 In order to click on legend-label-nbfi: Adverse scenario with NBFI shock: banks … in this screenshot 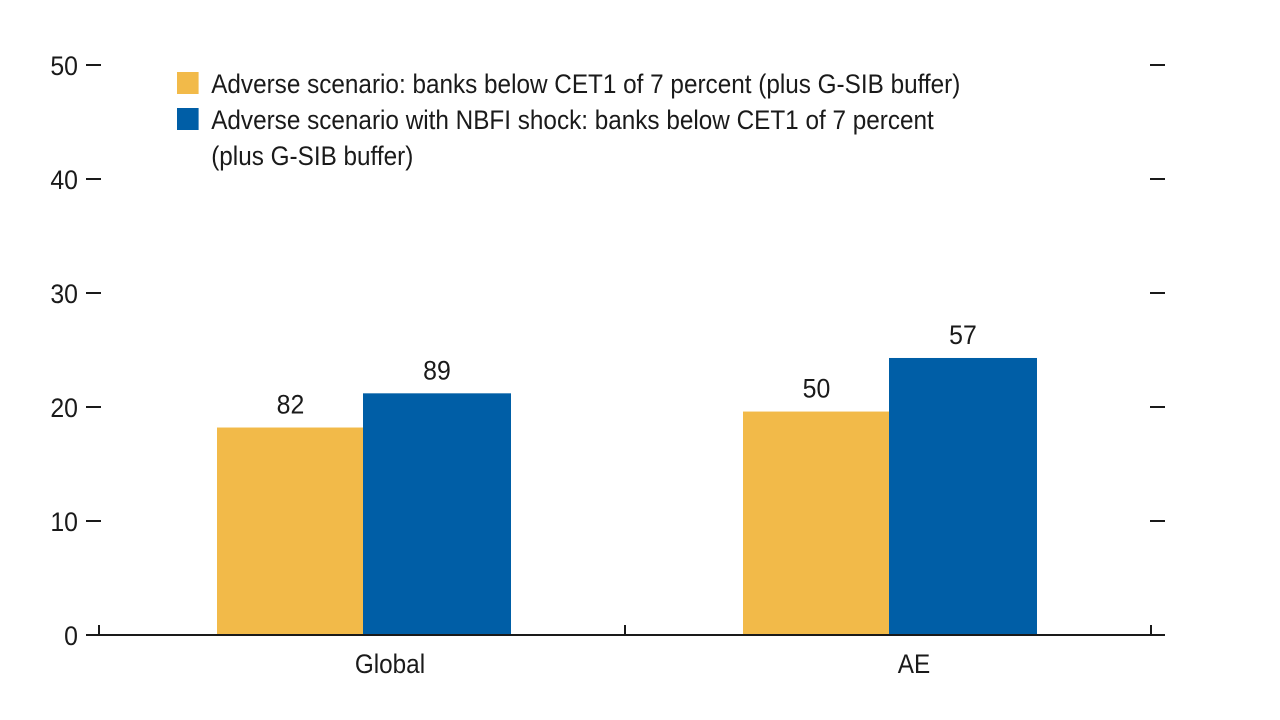, I will do `click(572, 138)`.